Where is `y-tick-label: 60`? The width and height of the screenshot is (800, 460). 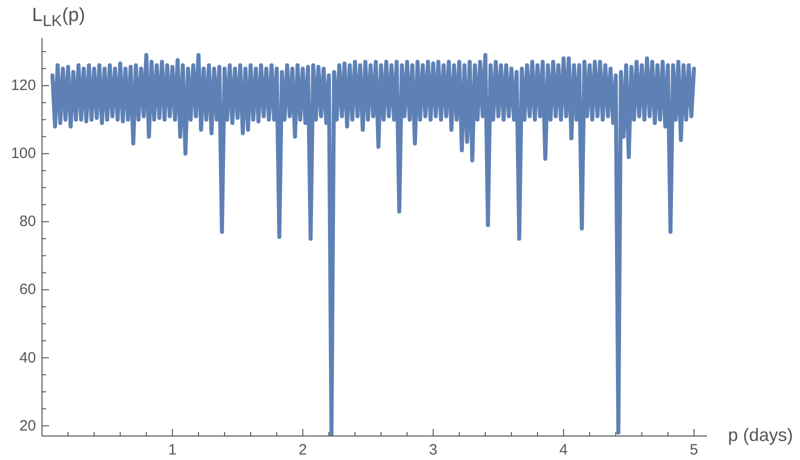
y-tick-label: 60 is located at coordinates (27, 289).